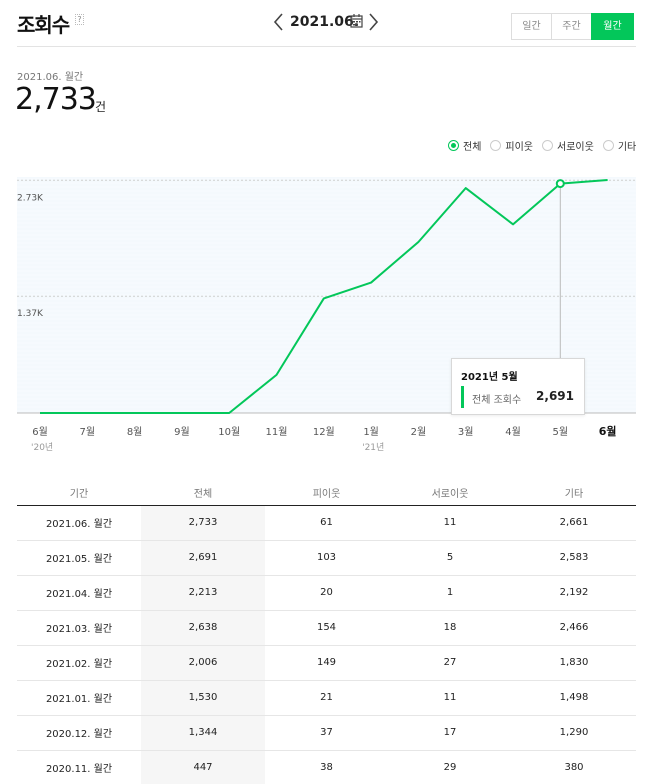 This screenshot has width=647, height=784. I want to click on cell-total: 1,530, so click(203, 698).